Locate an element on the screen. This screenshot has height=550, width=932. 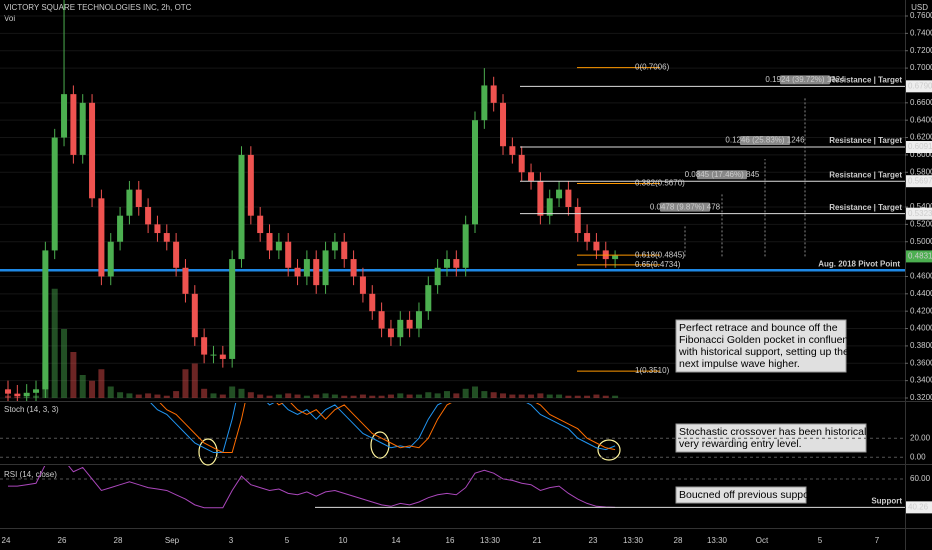
target-price-tag is located at coordinates (919, 181).